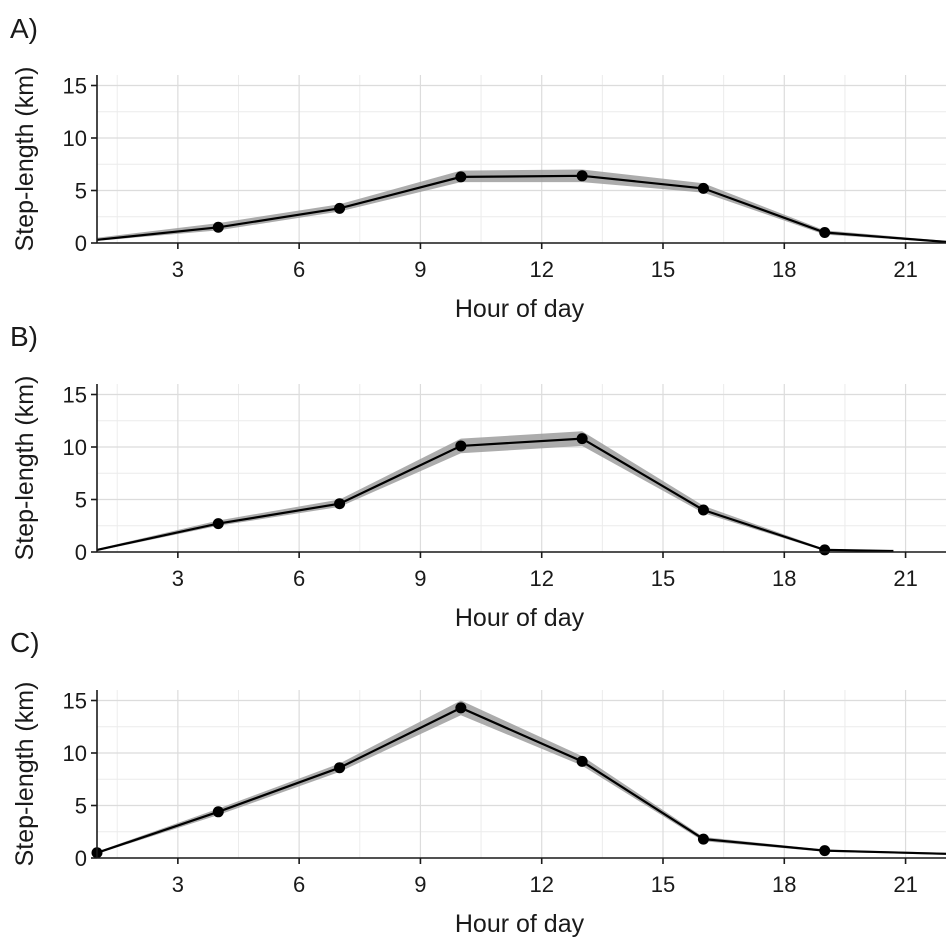 The height and width of the screenshot is (938, 946). What do you see at coordinates (24, 336) in the screenshot?
I see `panel-label: B)` at bounding box center [24, 336].